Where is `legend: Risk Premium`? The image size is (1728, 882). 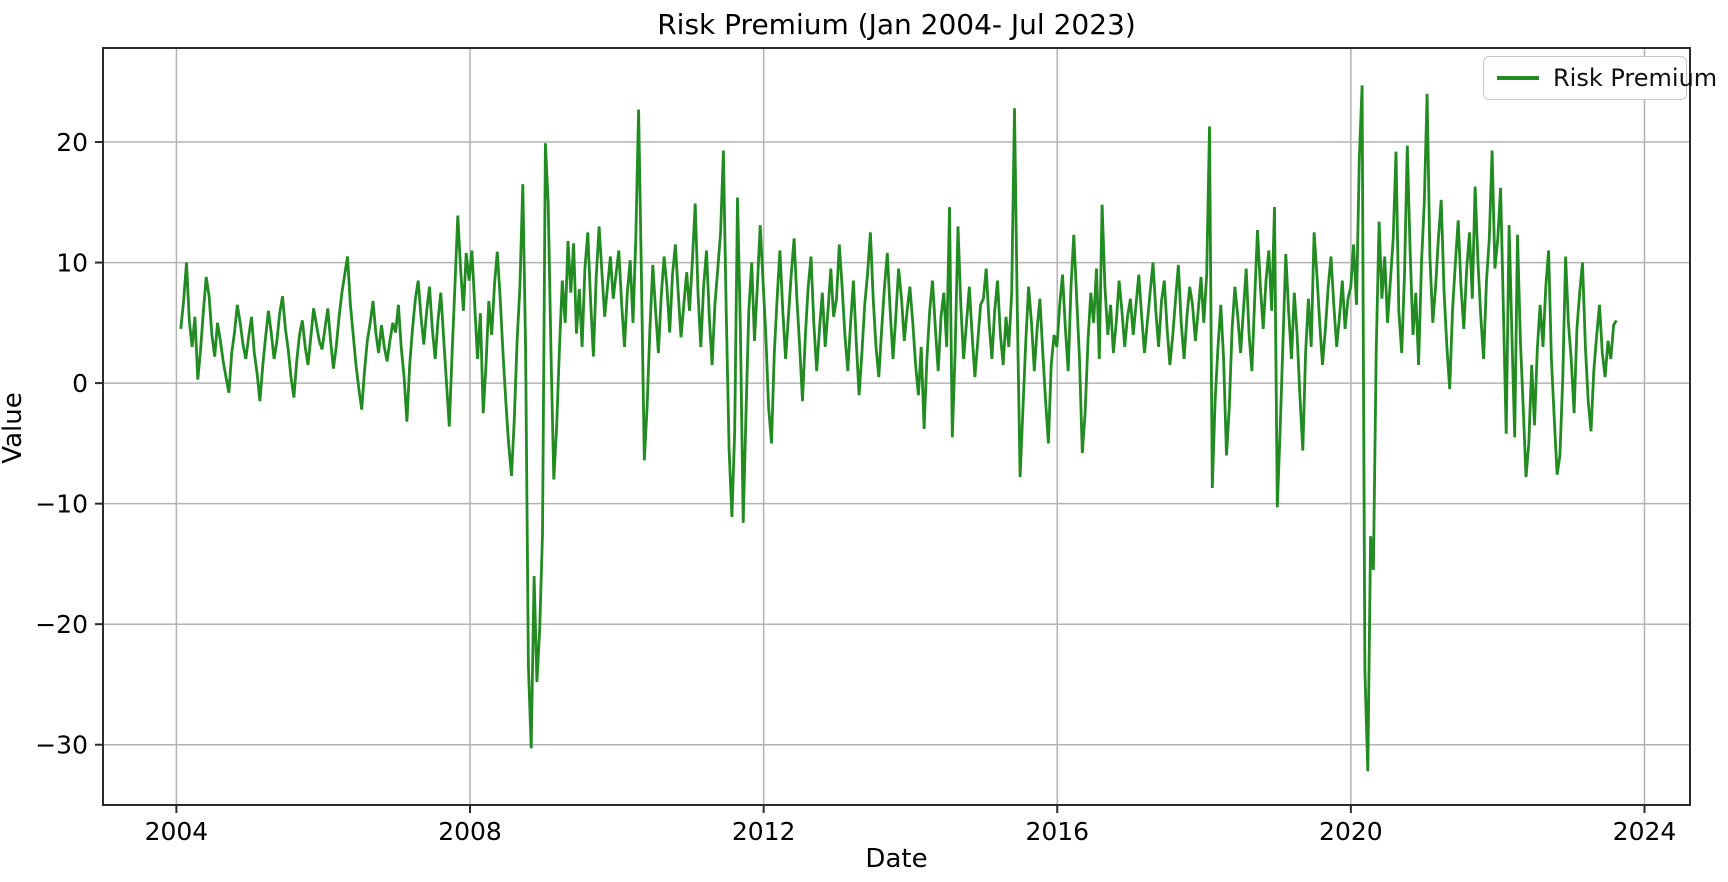 legend: Risk Premium is located at coordinates (1600, 78).